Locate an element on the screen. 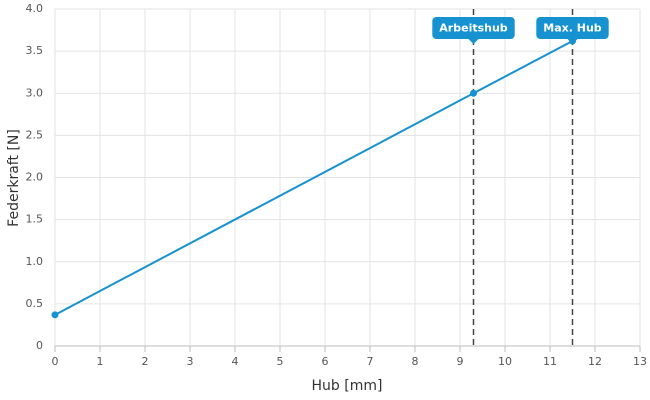 This screenshot has width=650, height=400. x-tick-label: 5 is located at coordinates (280, 361).